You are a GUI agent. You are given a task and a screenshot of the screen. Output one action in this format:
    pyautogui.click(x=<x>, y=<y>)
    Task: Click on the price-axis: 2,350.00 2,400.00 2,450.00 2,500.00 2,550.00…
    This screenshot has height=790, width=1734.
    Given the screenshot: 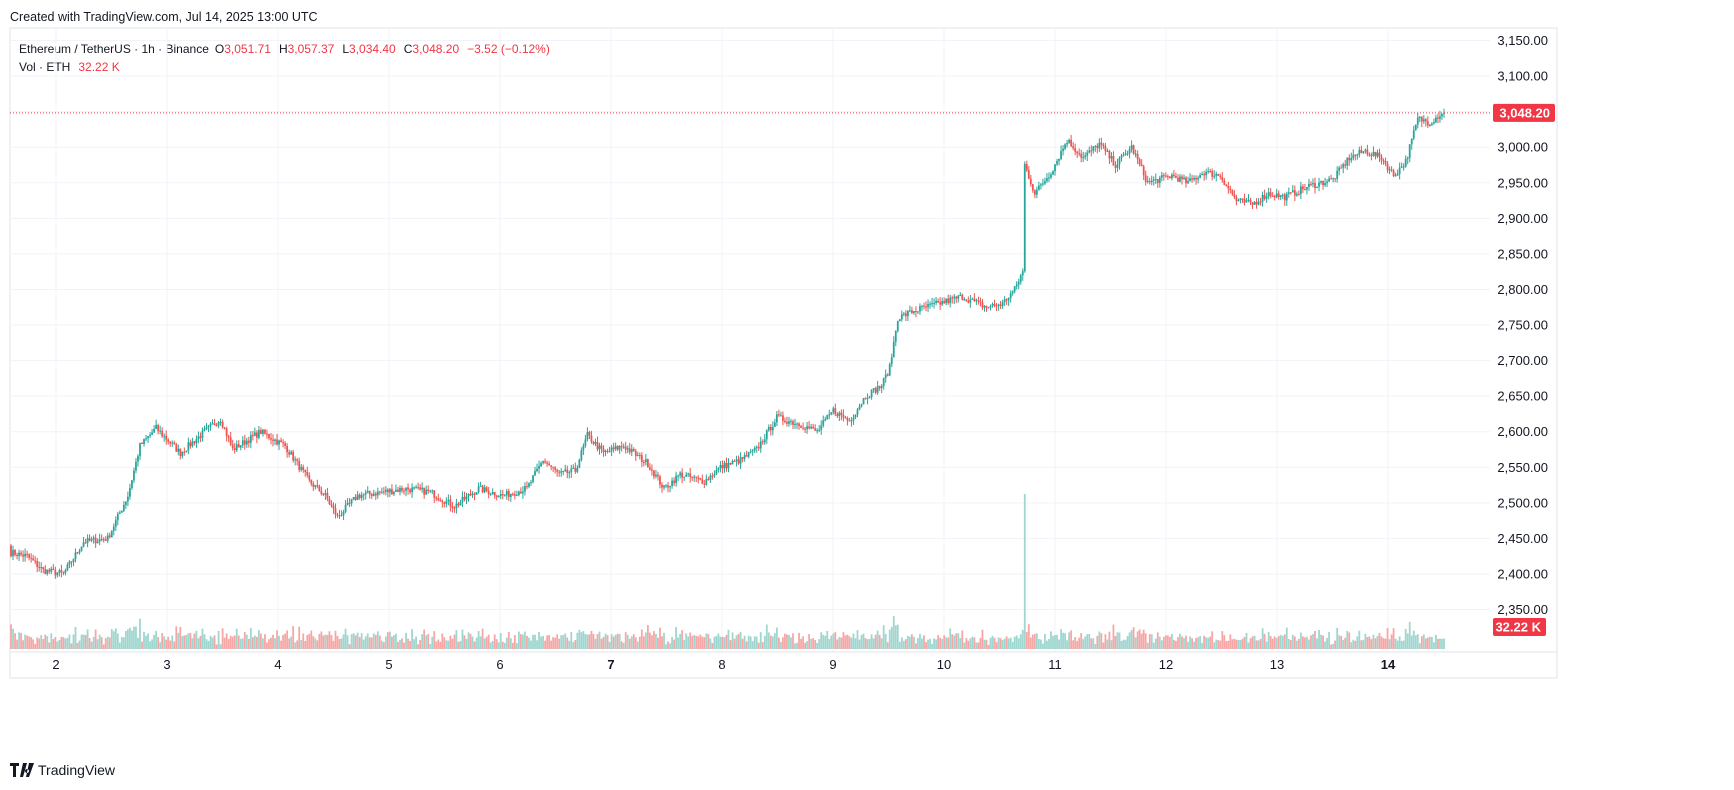 What is the action you would take?
    pyautogui.click(x=1522, y=325)
    